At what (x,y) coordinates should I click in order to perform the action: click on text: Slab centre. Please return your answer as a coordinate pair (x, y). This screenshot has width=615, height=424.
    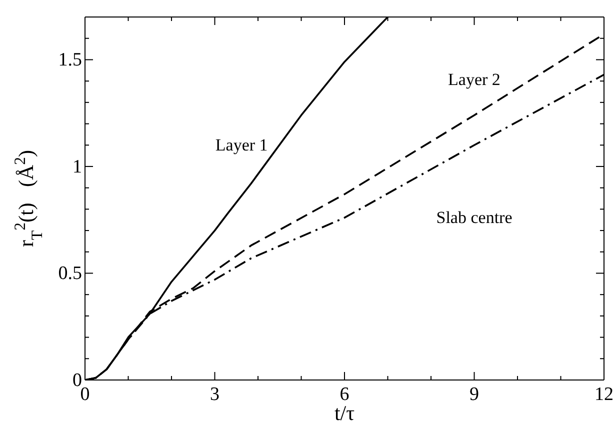
    Looking at the image, I should click on (474, 218).